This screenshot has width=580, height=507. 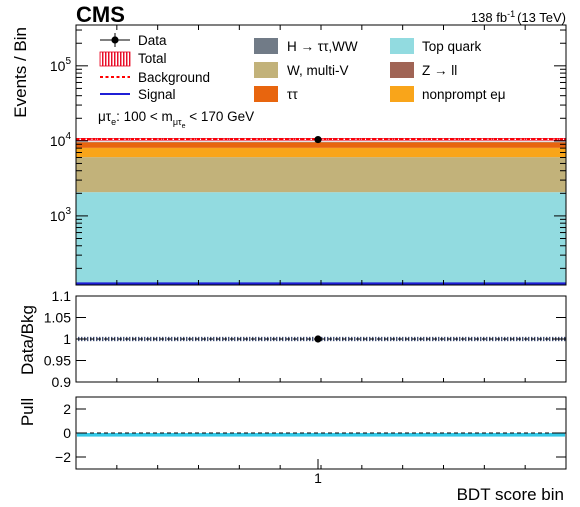 I want to click on legend-h-tautau-ww-label: H → ττ,WW, so click(x=322, y=46).